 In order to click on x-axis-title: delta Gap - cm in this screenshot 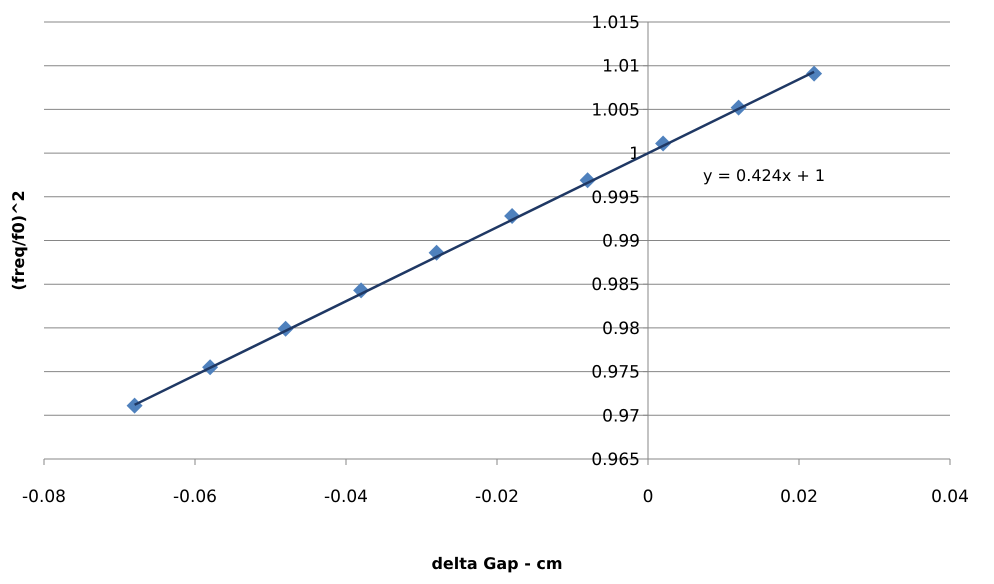, I will do `click(497, 563)`.